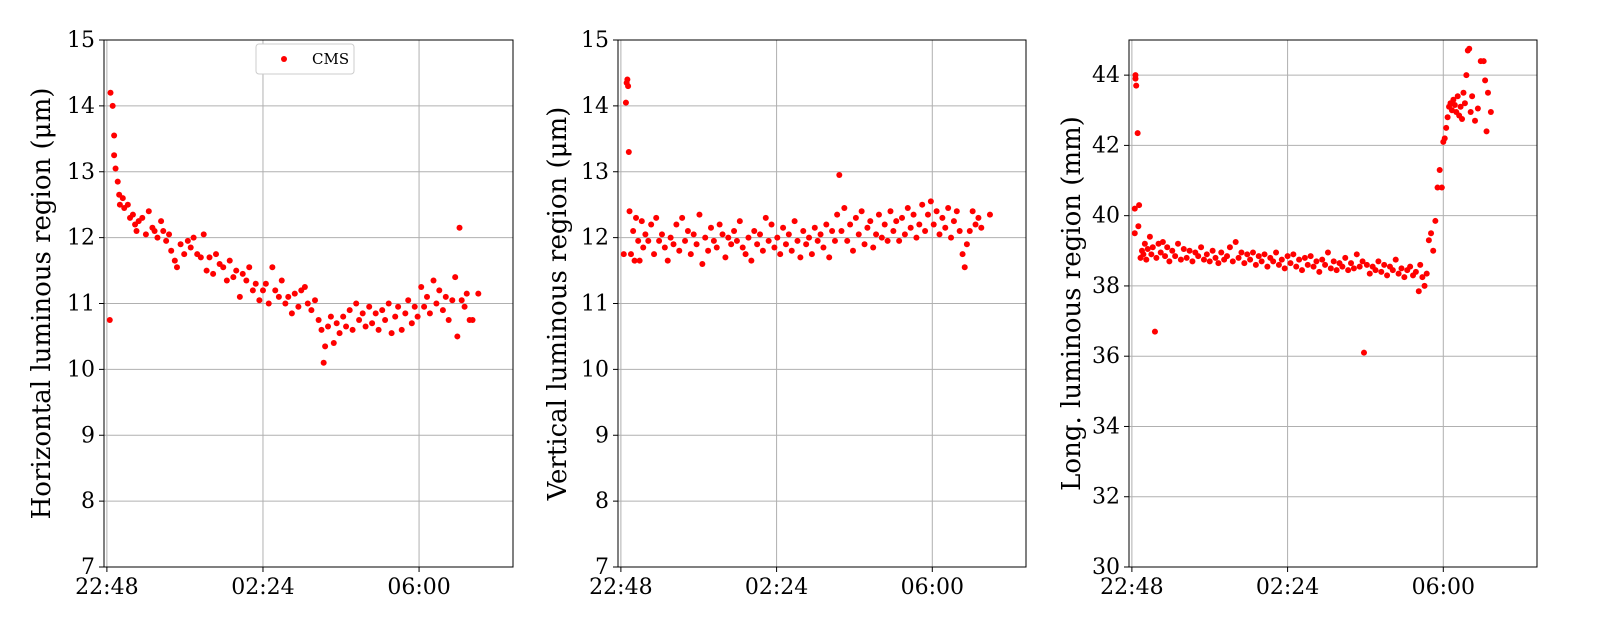  Describe the element at coordinates (88, 435) in the screenshot. I see `y-tick-label: 9` at that location.